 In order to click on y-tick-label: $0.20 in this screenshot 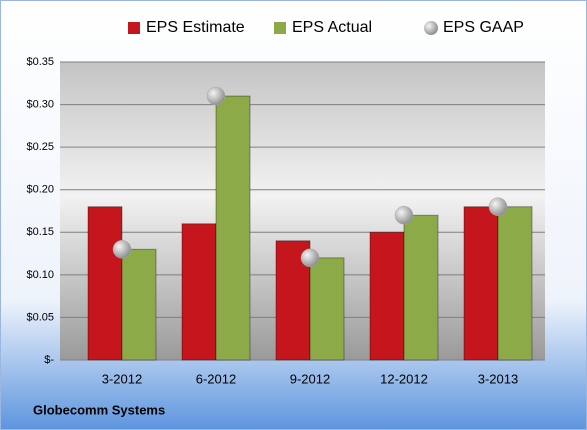, I will do `click(40, 190)`.